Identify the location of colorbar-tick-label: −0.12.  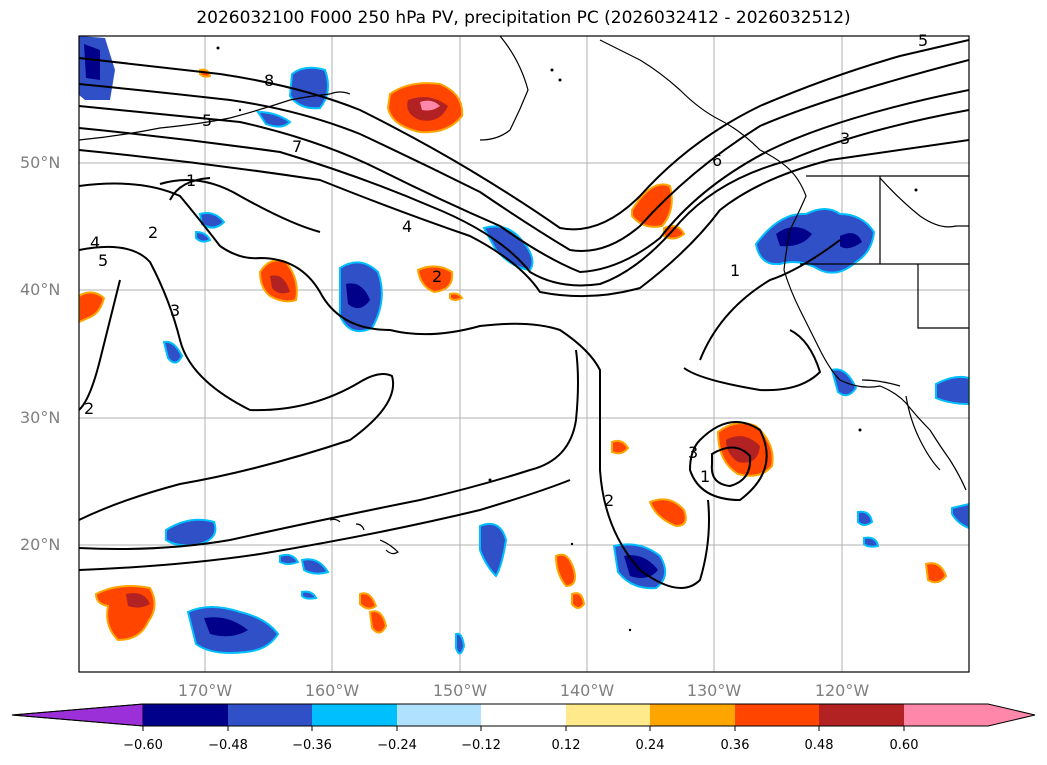
(481, 745).